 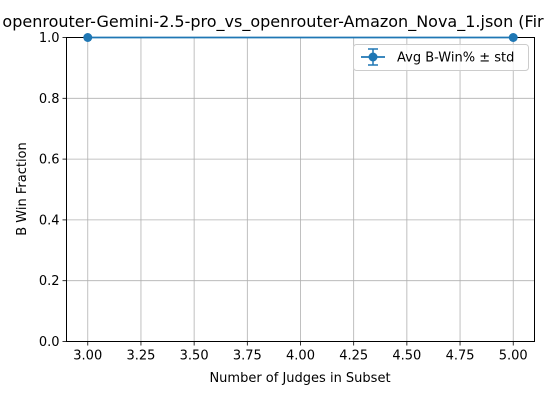 What do you see at coordinates (300, 356) in the screenshot?
I see `x-tick-label: 4.00` at bounding box center [300, 356].